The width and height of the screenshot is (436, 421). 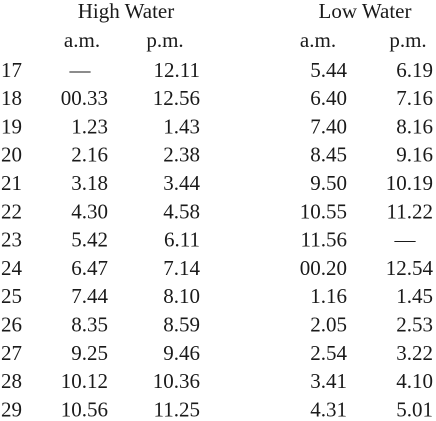 What do you see at coordinates (84, 98) in the screenshot?
I see `time-cell: 00.33` at bounding box center [84, 98].